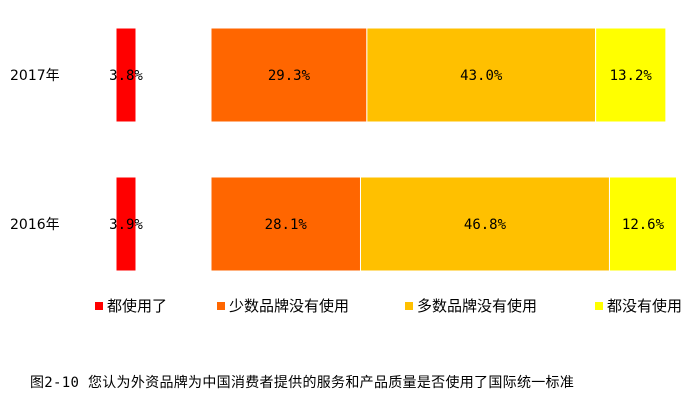 This screenshot has width=699, height=405. Describe the element at coordinates (397, 306) in the screenshot. I see `legend: 都使用了 少数品牌没有使用 多数品牌没有使用 都没有使用` at that location.